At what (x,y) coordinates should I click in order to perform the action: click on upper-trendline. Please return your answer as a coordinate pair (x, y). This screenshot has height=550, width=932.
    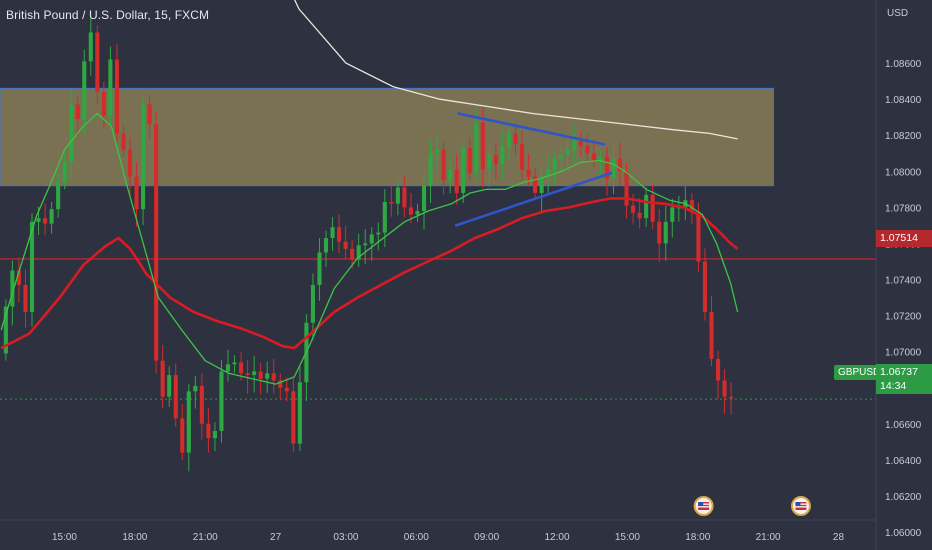
    Looking at the image, I should click on (531, 129).